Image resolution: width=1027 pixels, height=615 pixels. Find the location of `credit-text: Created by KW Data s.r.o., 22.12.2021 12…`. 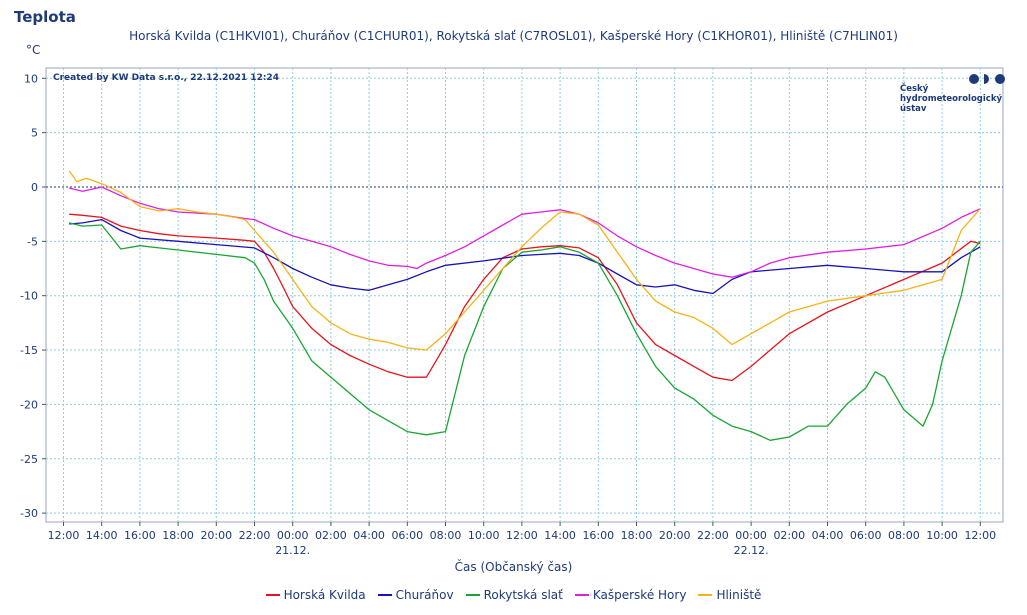

credit-text: Created by KW Data s.r.o., 22.12.2021 12… is located at coordinates (166, 78).